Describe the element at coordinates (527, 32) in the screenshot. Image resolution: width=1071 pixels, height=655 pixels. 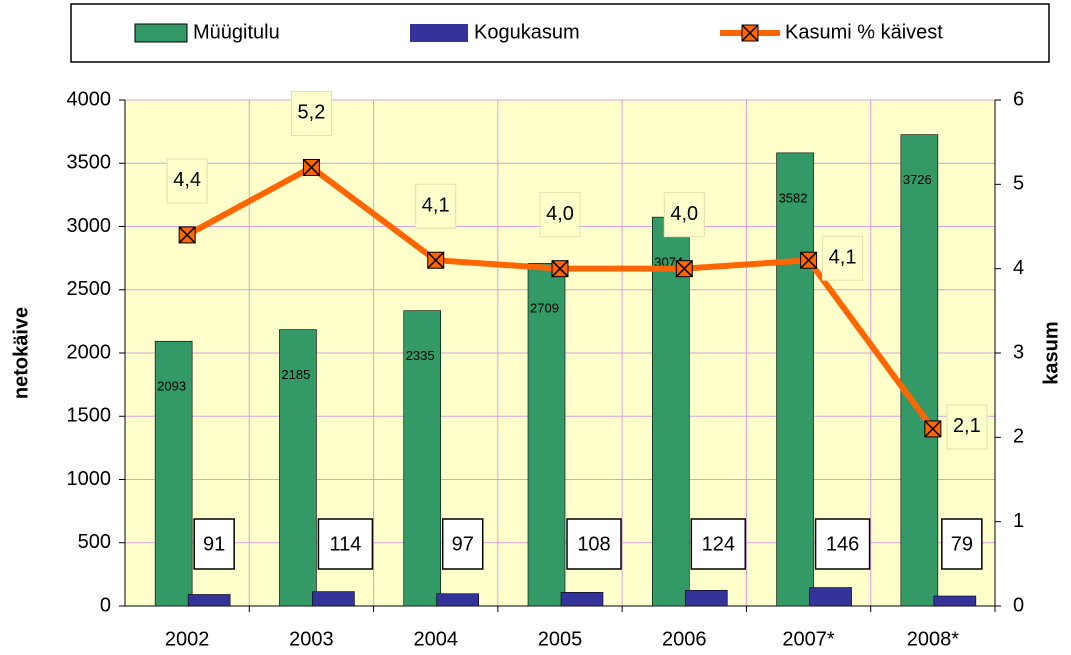
I see `legend-label: Kogukasum` at that location.